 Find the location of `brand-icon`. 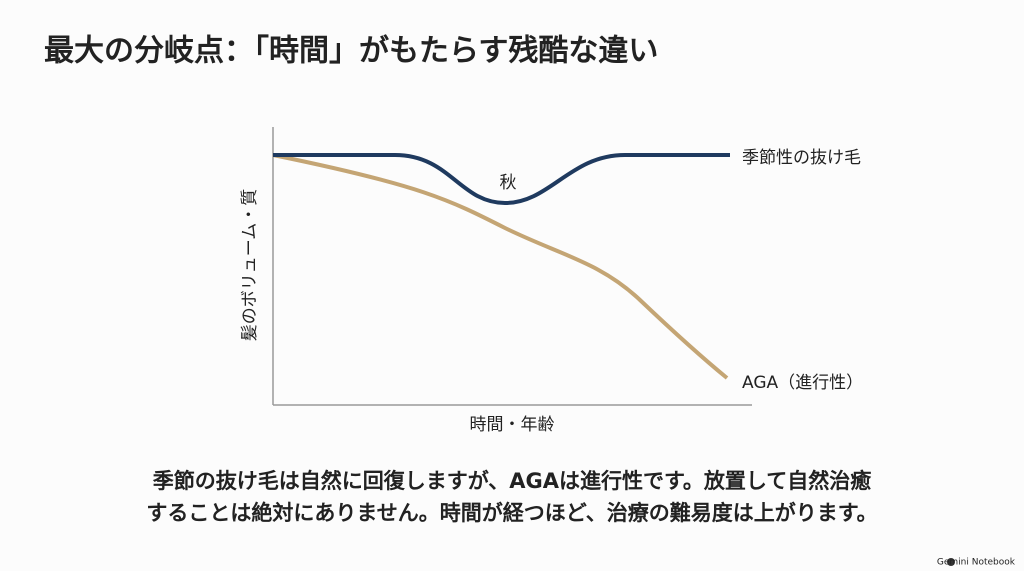

brand-icon is located at coordinates (951, 562).